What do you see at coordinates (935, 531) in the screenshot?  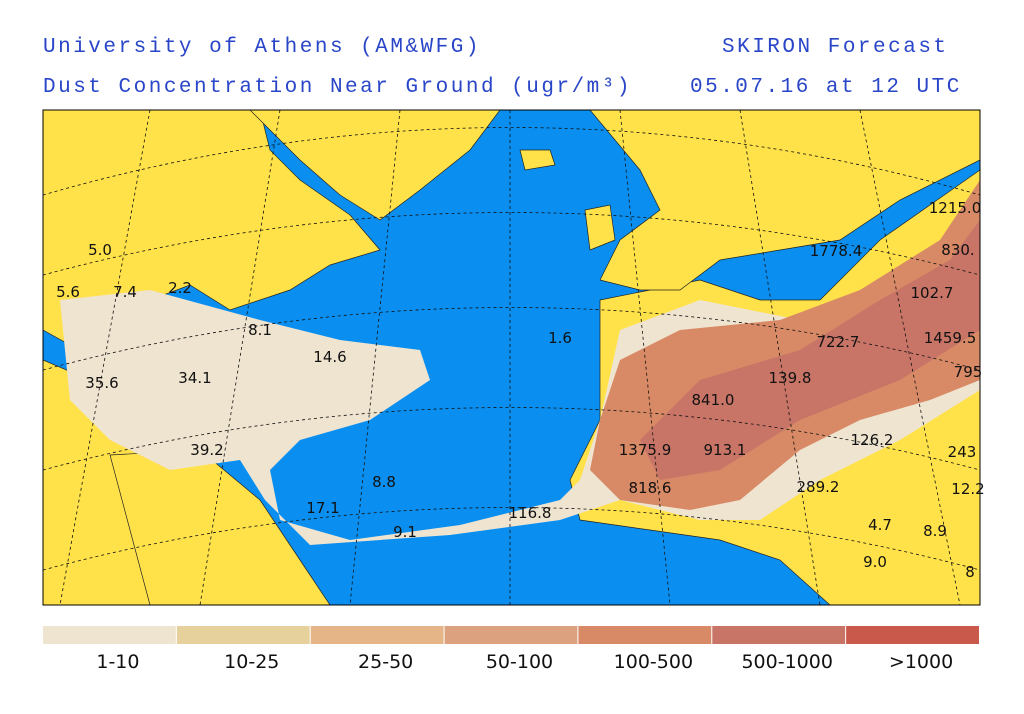 I see `dust-value: 8.9` at bounding box center [935, 531].